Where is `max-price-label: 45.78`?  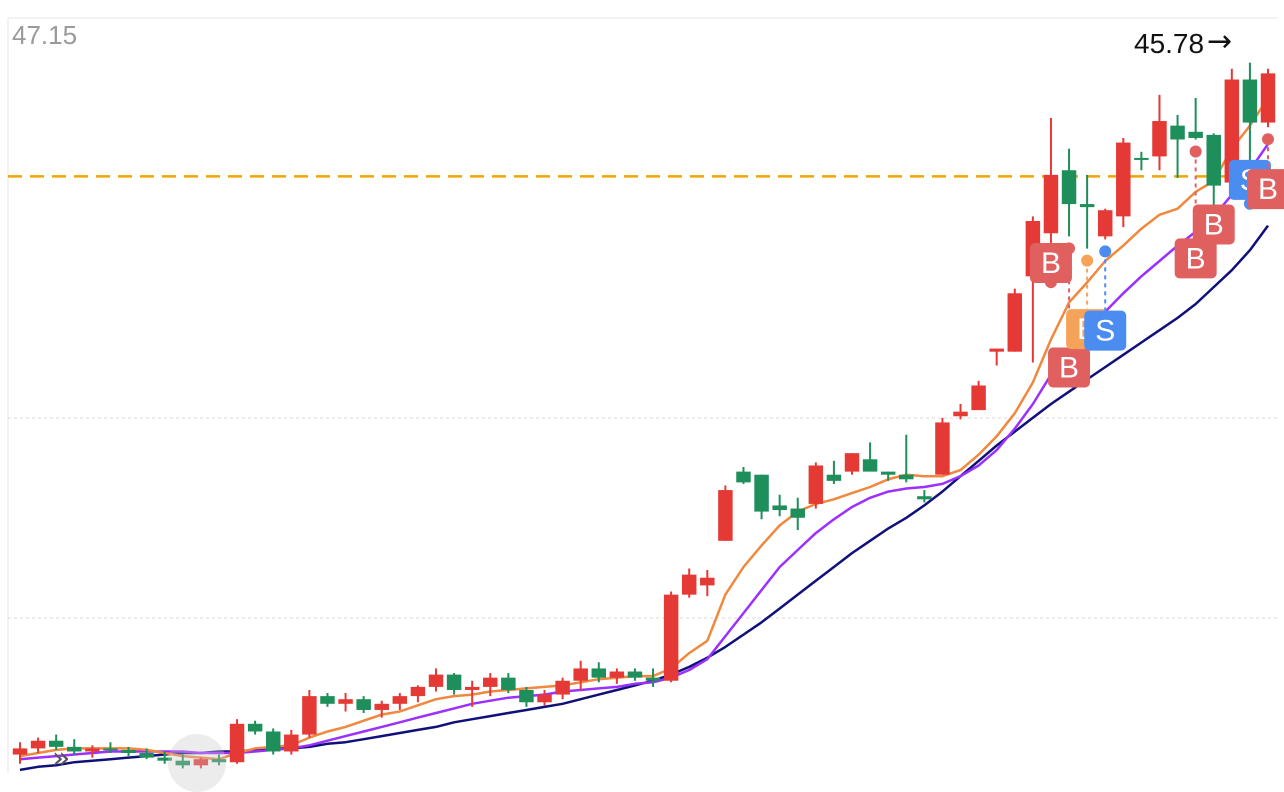
max-price-label: 45.78 is located at coordinates (1169, 43).